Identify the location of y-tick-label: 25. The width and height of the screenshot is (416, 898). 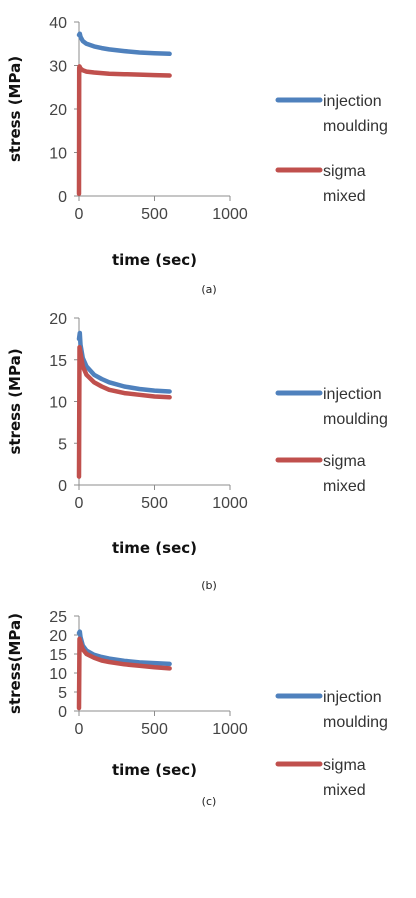
(58, 617).